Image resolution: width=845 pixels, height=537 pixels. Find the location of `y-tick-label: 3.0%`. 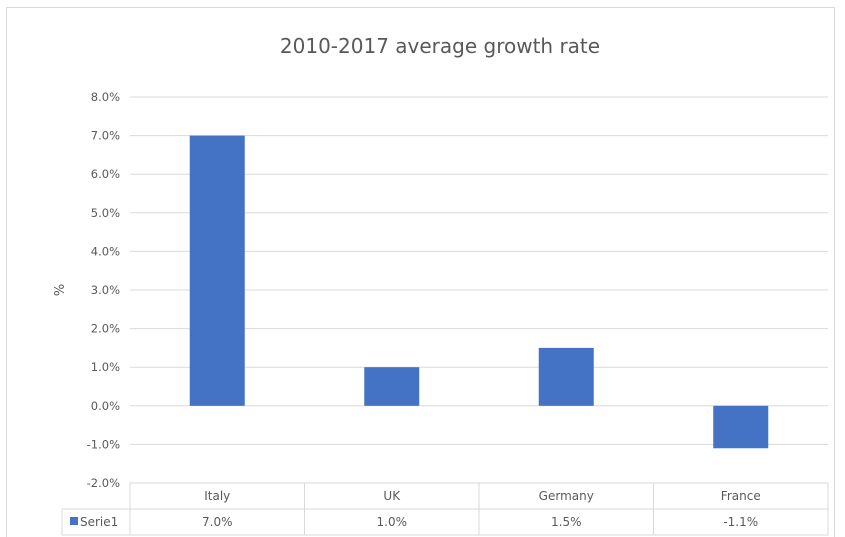

y-tick-label: 3.0% is located at coordinates (105, 290).